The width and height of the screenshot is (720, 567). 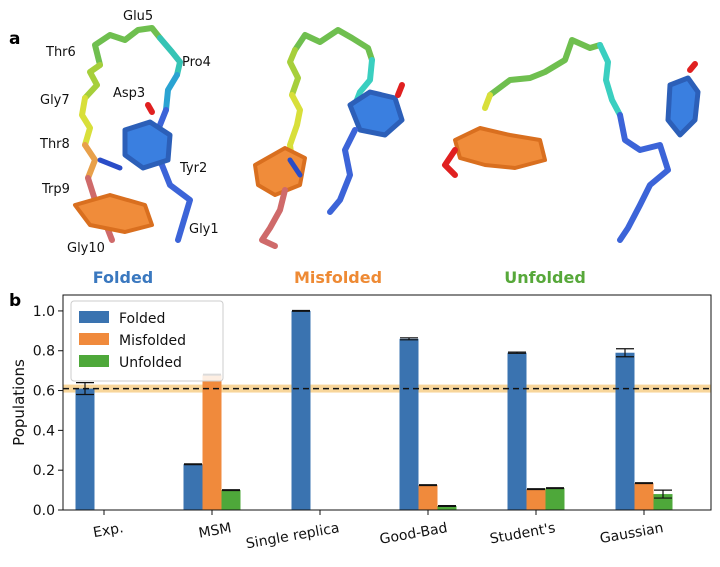 I want to click on y-tick-label: 0.2, so click(x=44, y=471).